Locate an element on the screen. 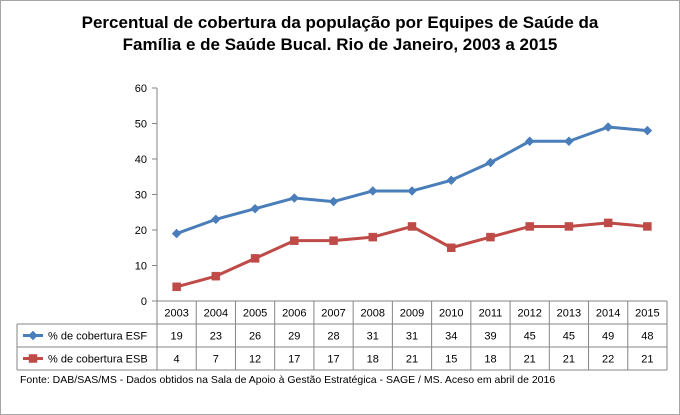 This screenshot has width=680, height=415. x-category-label-2003: 2003 is located at coordinates (176, 314).